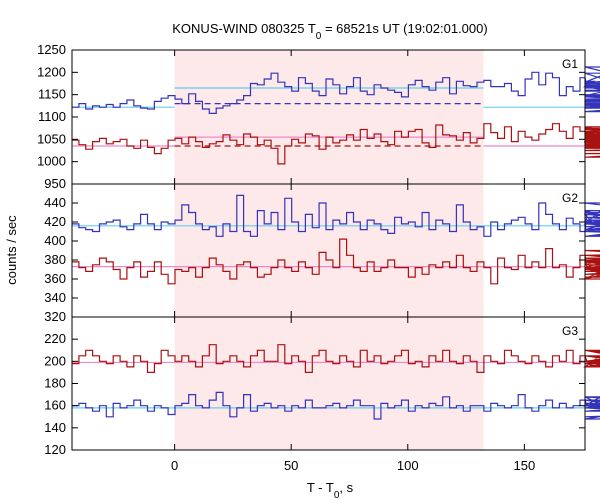 The height and width of the screenshot is (500, 600). I want to click on y-tick-label: 1000, so click(51, 161).